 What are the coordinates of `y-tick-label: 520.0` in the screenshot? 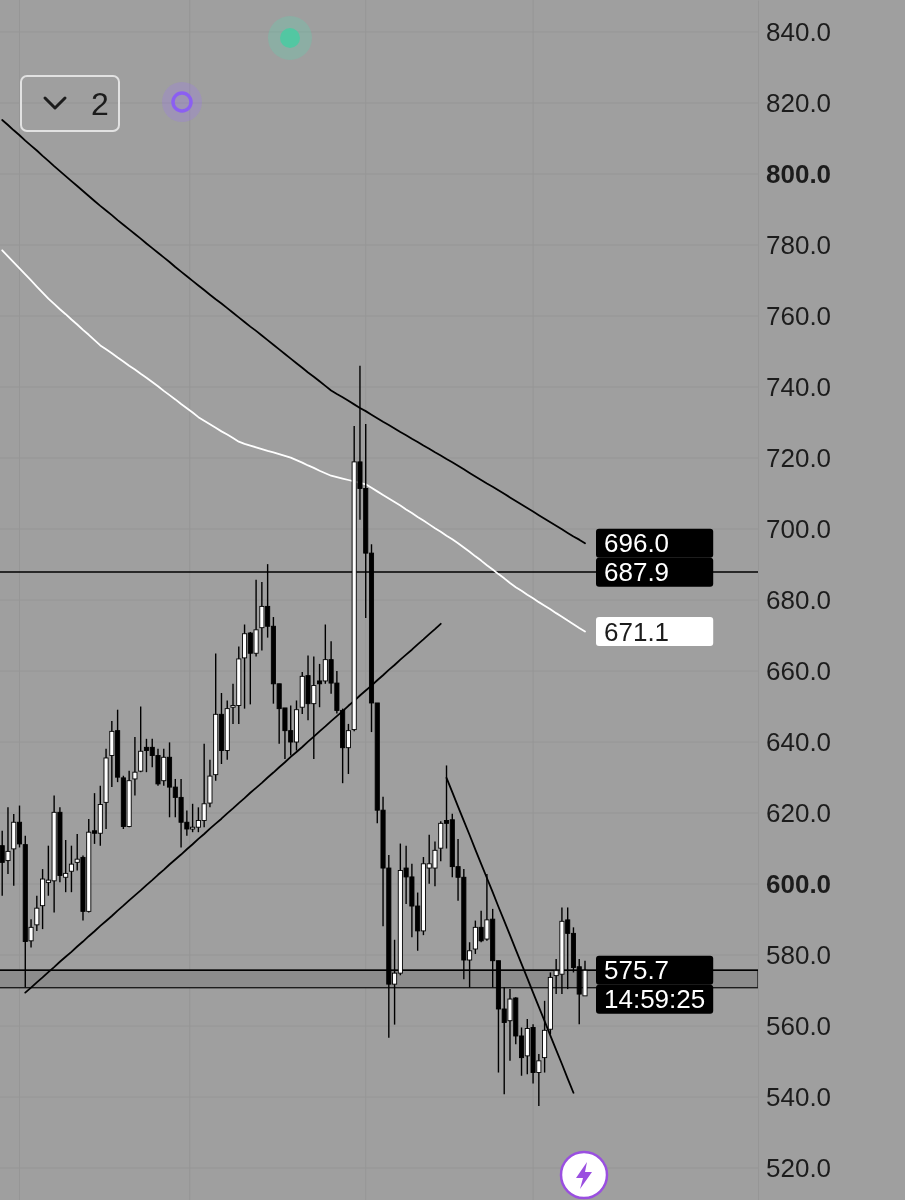 It's located at (799, 1167).